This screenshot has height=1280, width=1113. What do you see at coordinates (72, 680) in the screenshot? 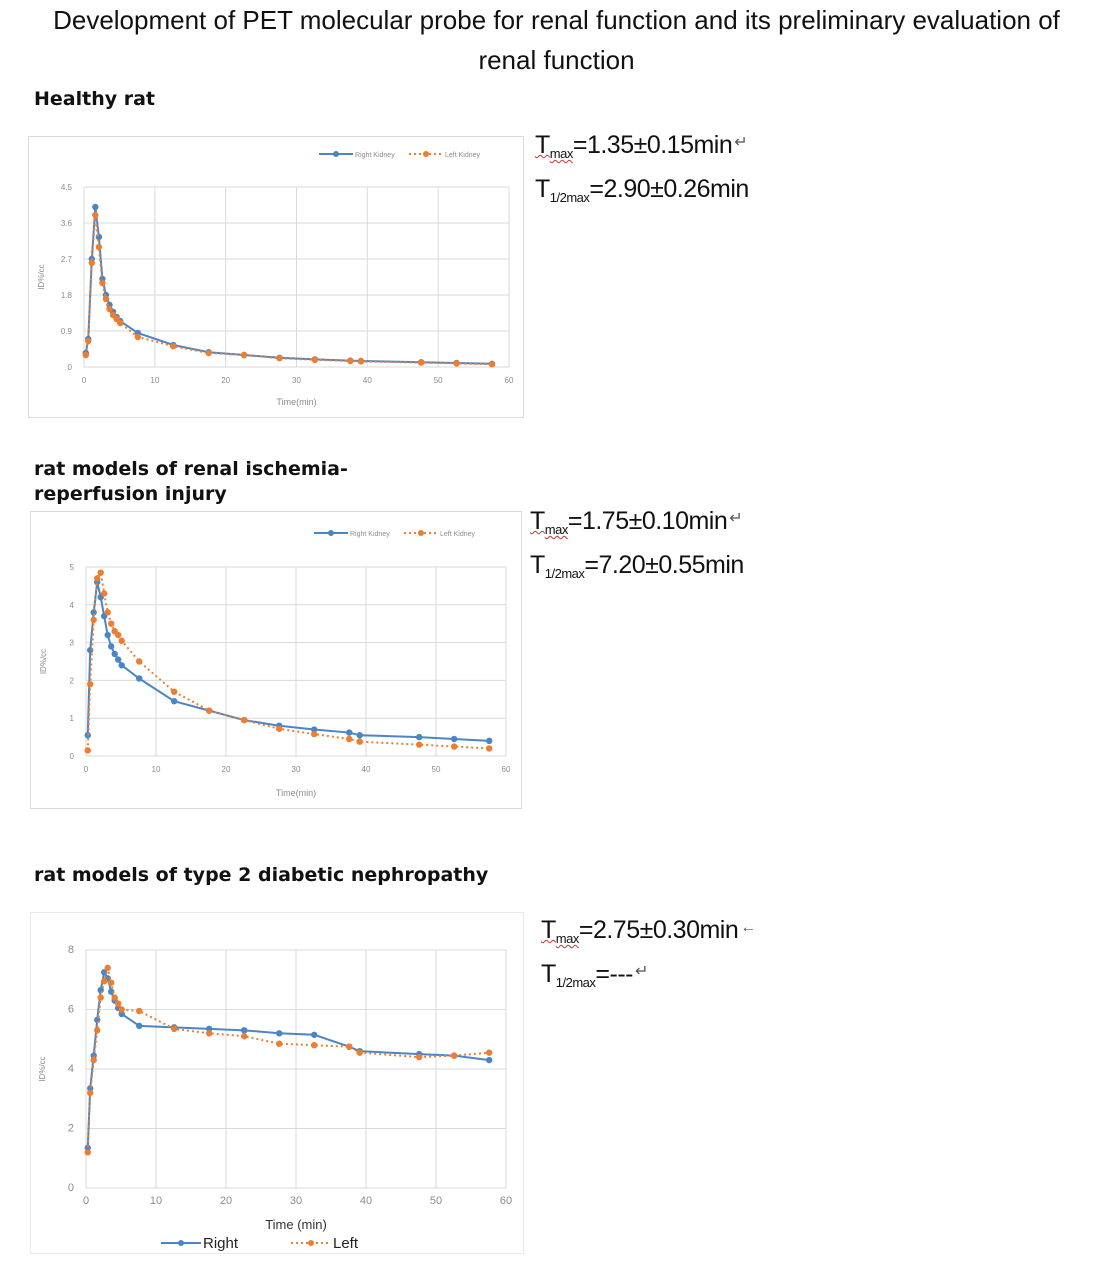
I see `y-tick-label: 2` at bounding box center [72, 680].